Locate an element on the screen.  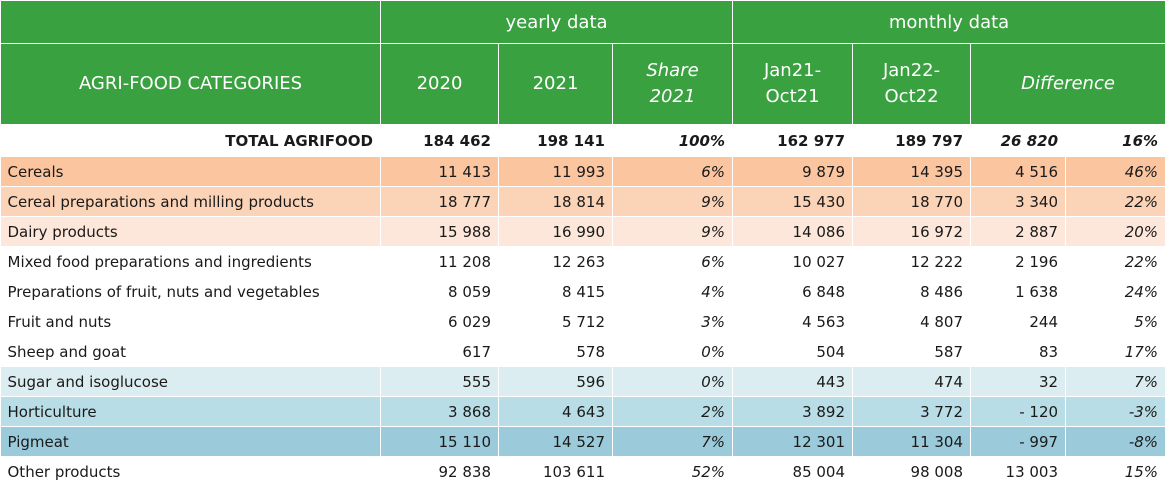
row-diff: 4 516 is located at coordinates (1018, 171).